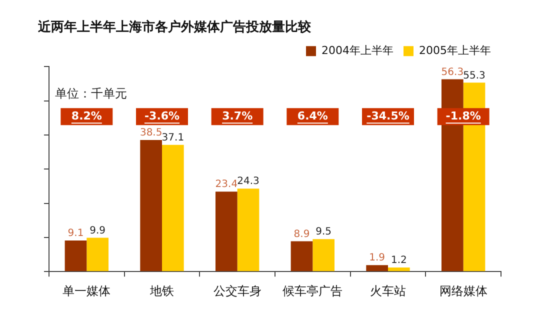  What do you see at coordinates (237, 115) in the screenshot?
I see `annotation: 3.7%` at bounding box center [237, 115].